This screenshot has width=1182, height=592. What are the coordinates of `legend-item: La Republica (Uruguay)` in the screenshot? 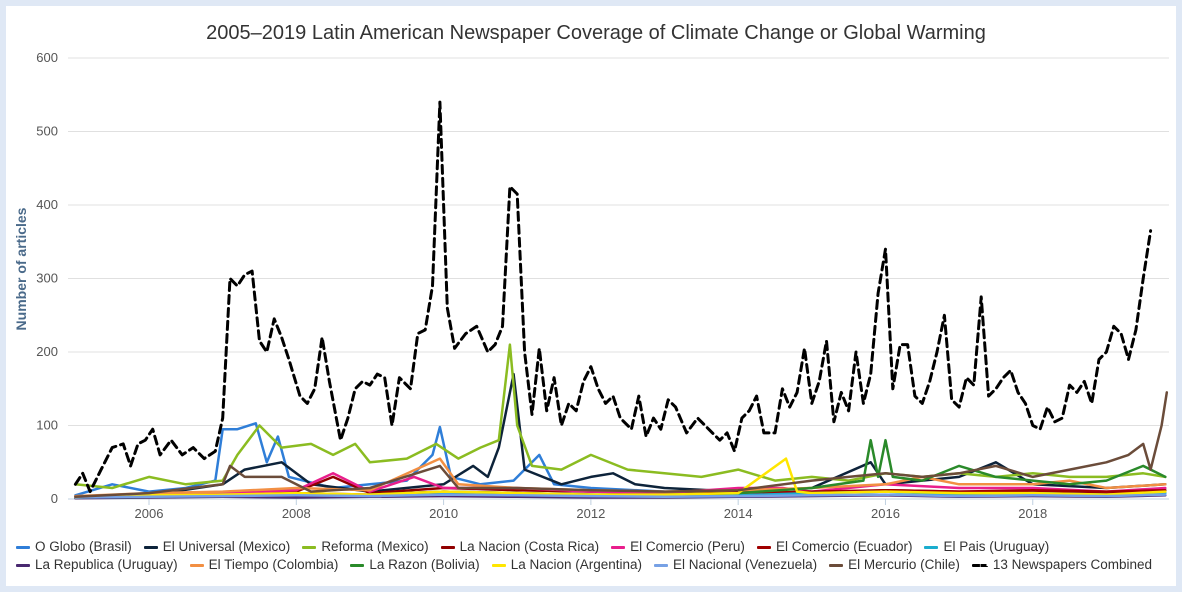 It's located at (97, 565).